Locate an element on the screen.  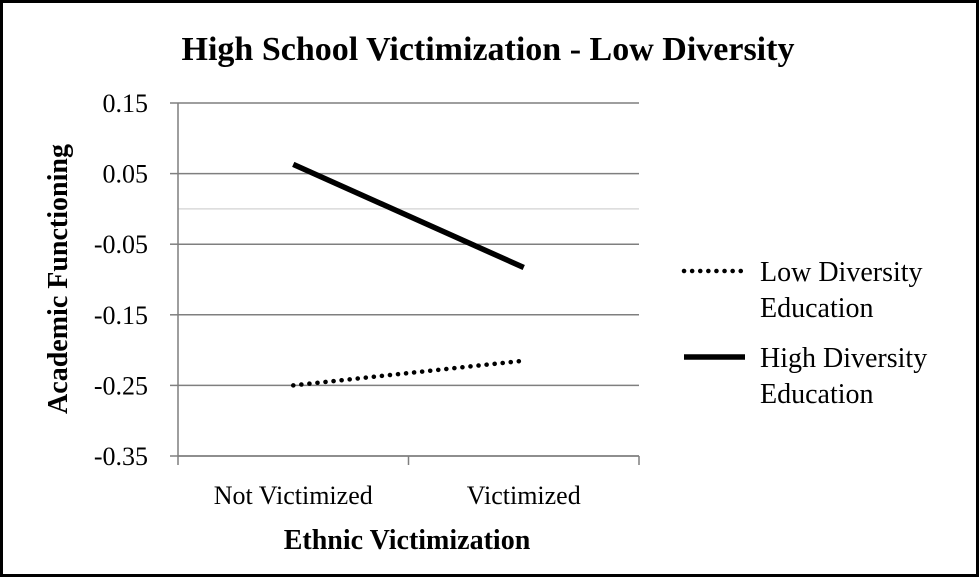
x-axis-ticks: Not Victimized Victimized is located at coordinates (397, 495).